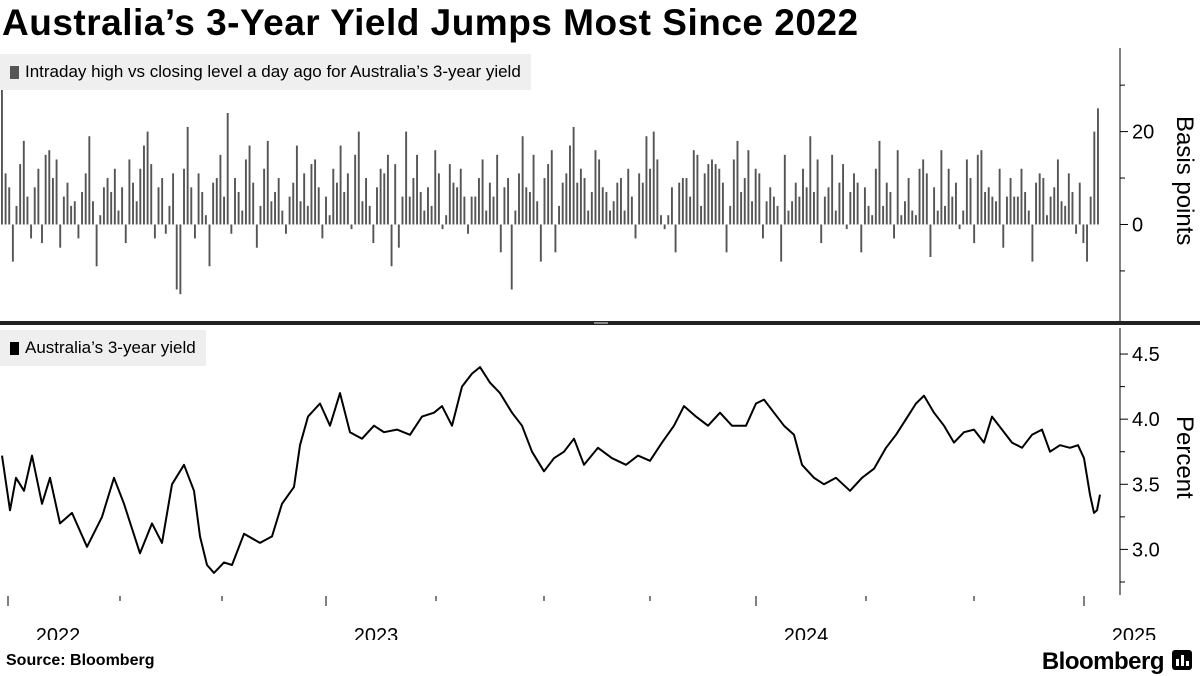  Describe the element at coordinates (58, 632) in the screenshot. I see `x-tick-label: 2022` at that location.